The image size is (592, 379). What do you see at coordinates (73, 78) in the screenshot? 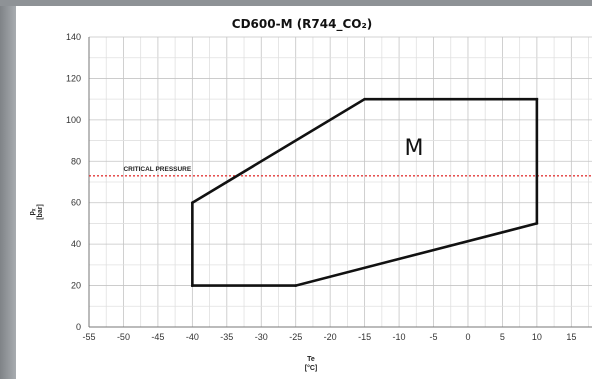
I see `y-tick-label: 120` at bounding box center [73, 78].